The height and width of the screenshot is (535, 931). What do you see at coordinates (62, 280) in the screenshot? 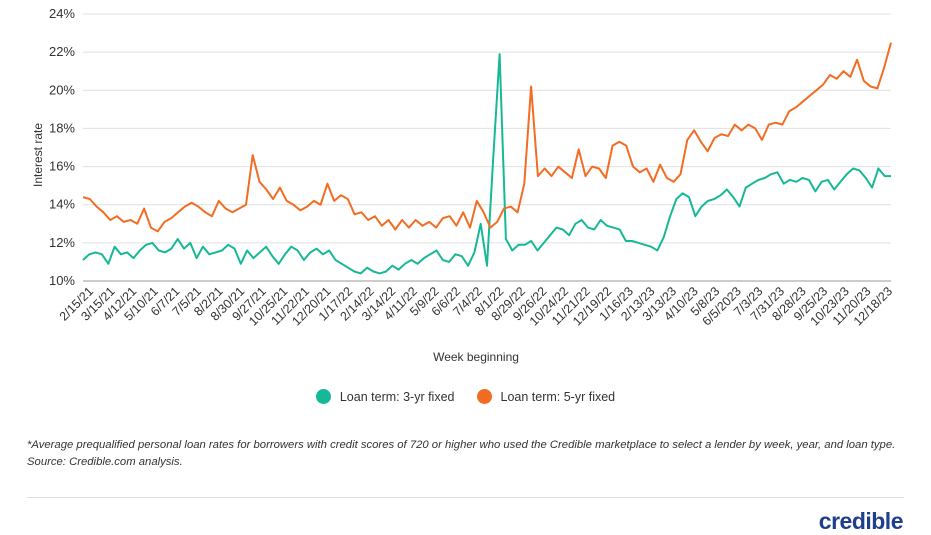
I see `y-tick-label: 10%` at bounding box center [62, 280].